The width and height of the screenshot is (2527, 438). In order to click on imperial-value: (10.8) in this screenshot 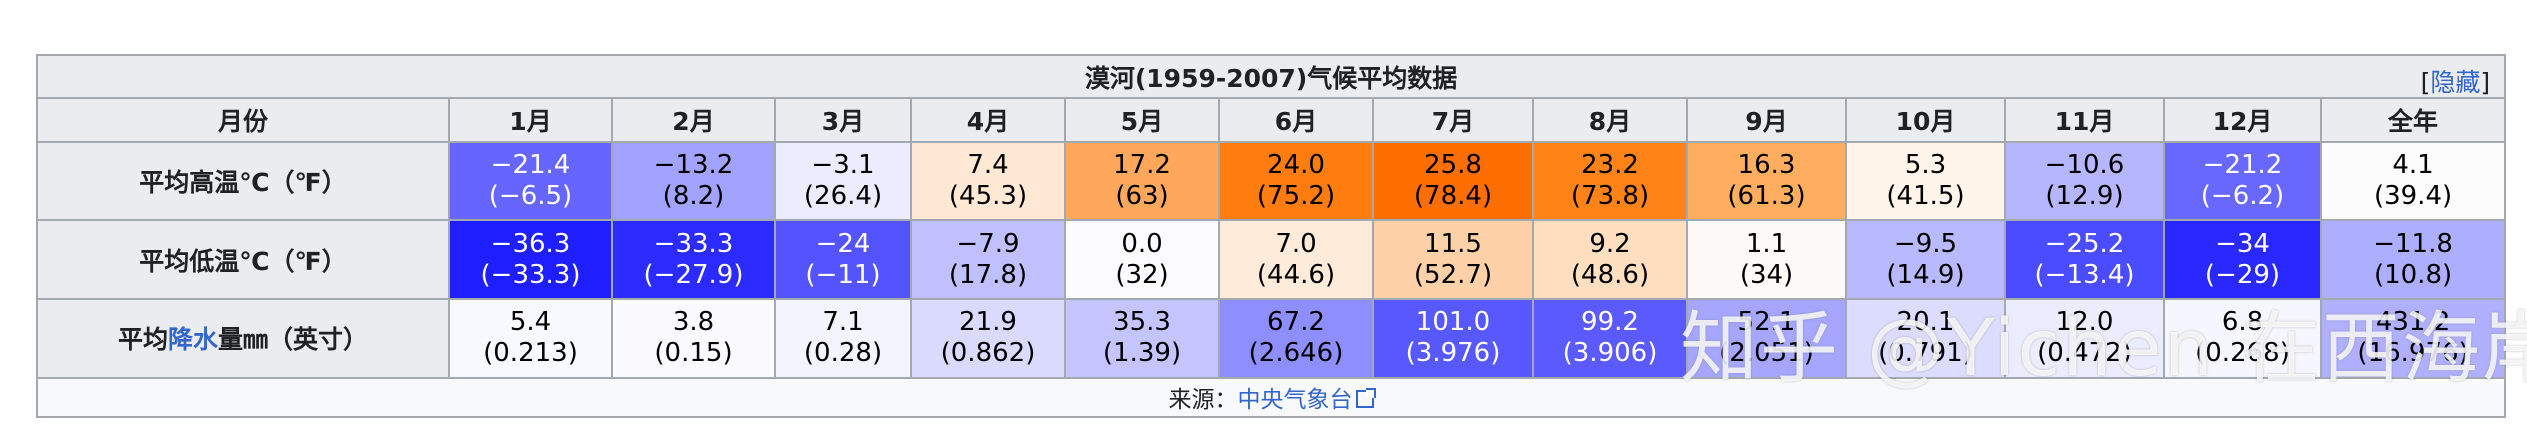, I will do `click(2413, 274)`.